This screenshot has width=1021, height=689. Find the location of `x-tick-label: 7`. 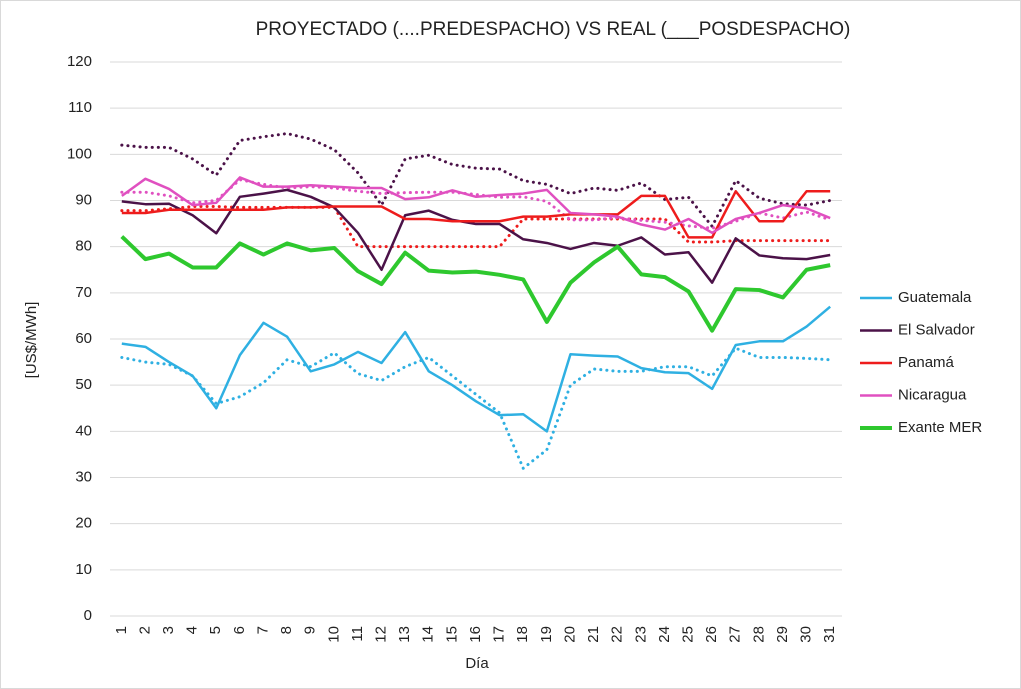

x-tick-label: 7 is located at coordinates (262, 630).